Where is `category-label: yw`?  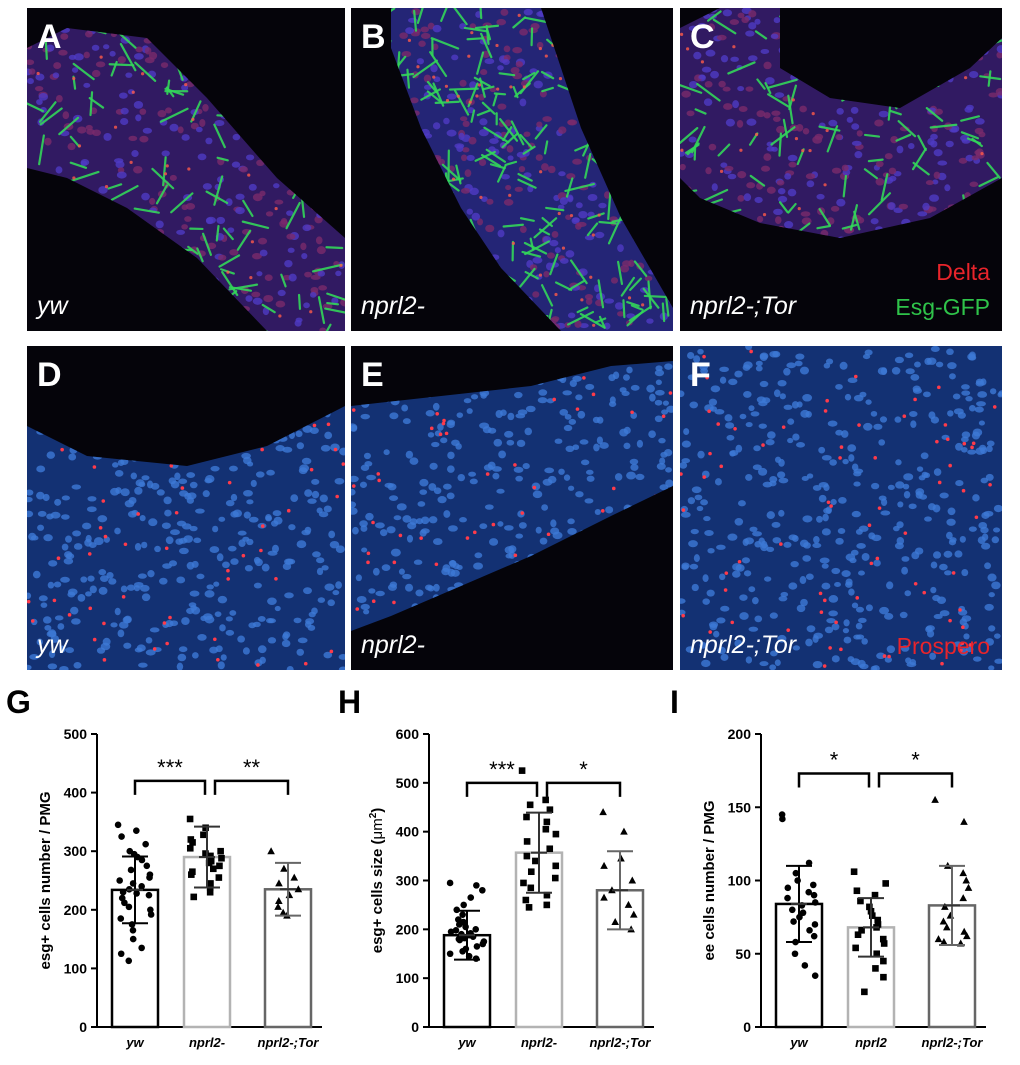
category-label: yw is located at coordinates (466, 1042).